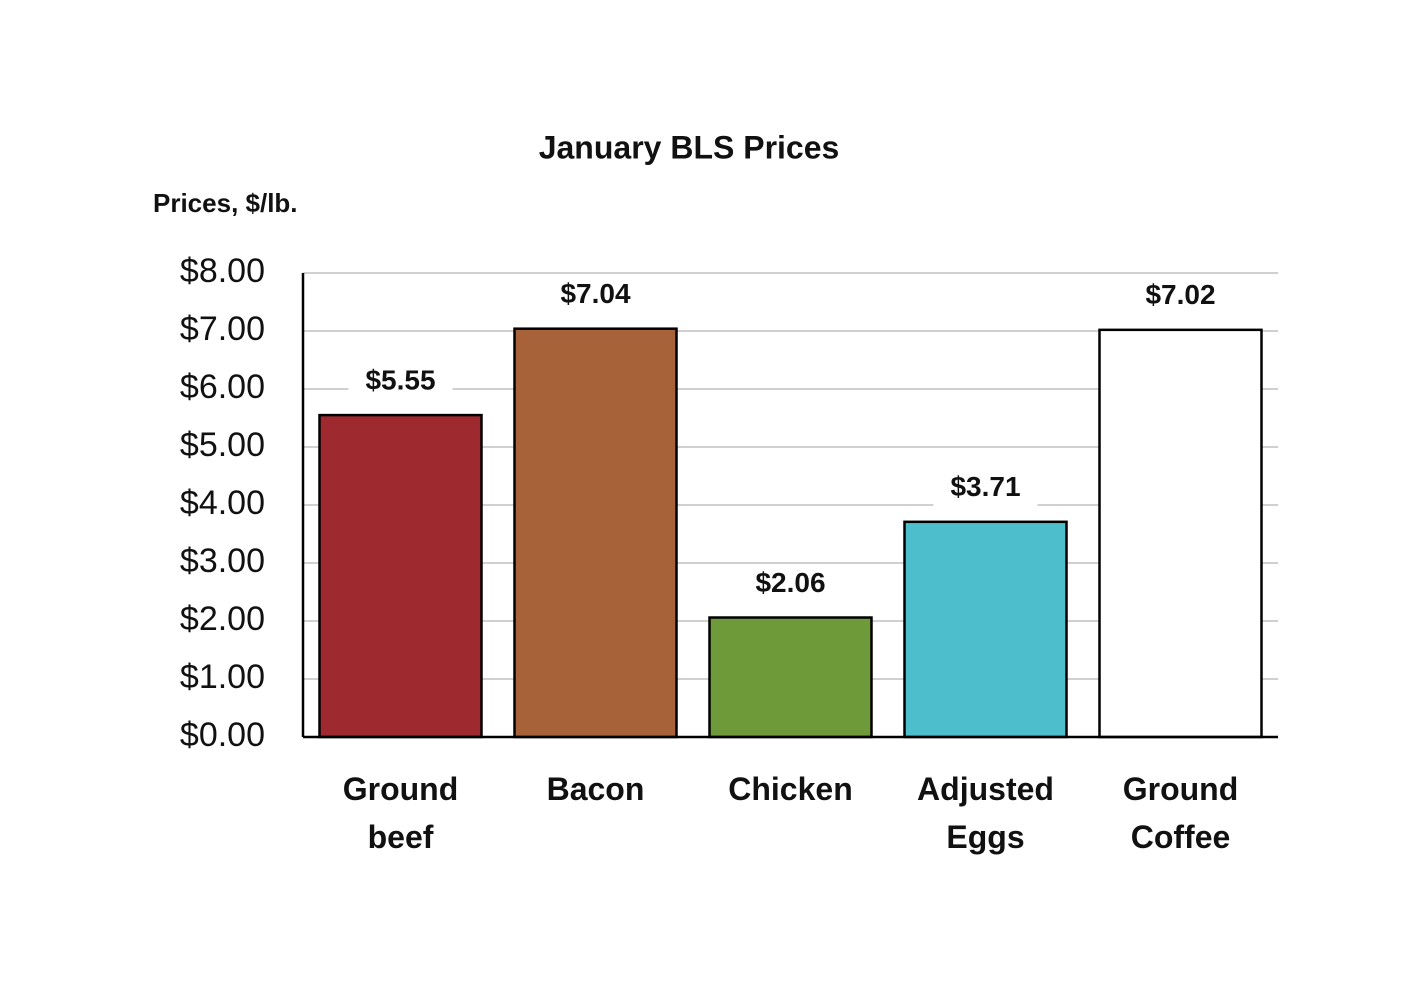 This screenshot has width=1423, height=1000. I want to click on y-tick-label: $6.00, so click(222, 387).